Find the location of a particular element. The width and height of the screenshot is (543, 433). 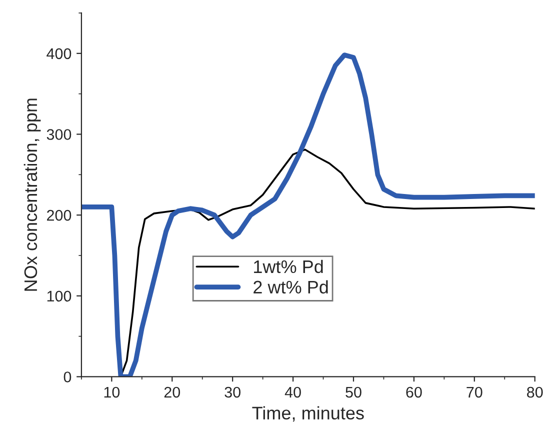

y-axis-title: NOx concentration, ppm is located at coordinates (32, 194).